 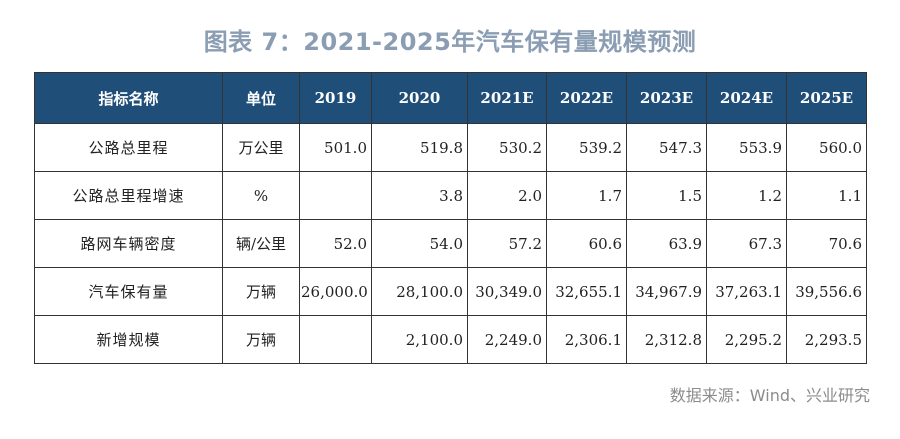 I want to click on row-label: 公路总里程, so click(x=128, y=147).